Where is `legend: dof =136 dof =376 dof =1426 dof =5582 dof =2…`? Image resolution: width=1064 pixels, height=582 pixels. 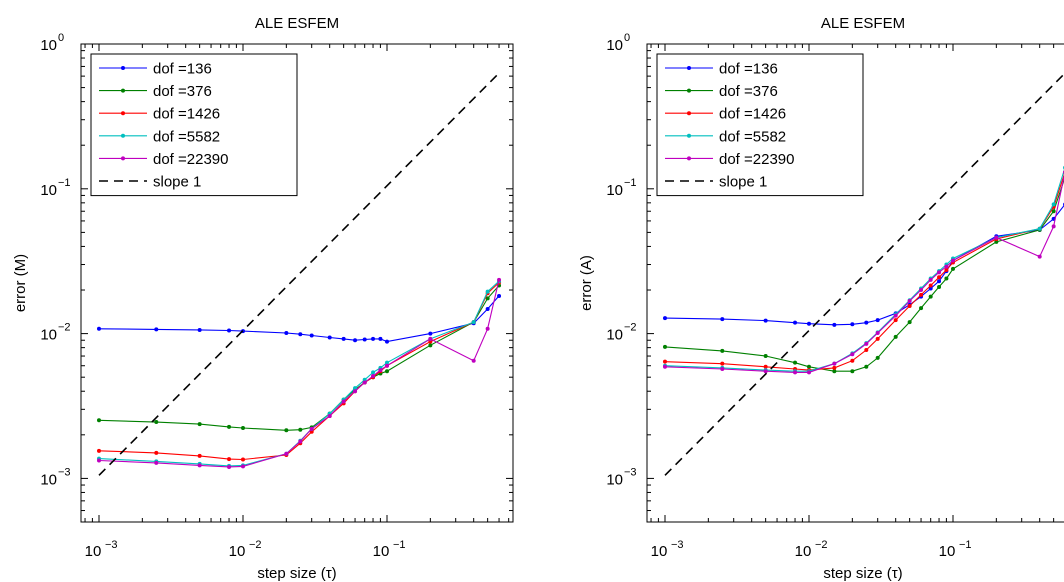 legend: dof =136 dof =376 dof =1426 dof =5582 dof =2… is located at coordinates (194, 125).